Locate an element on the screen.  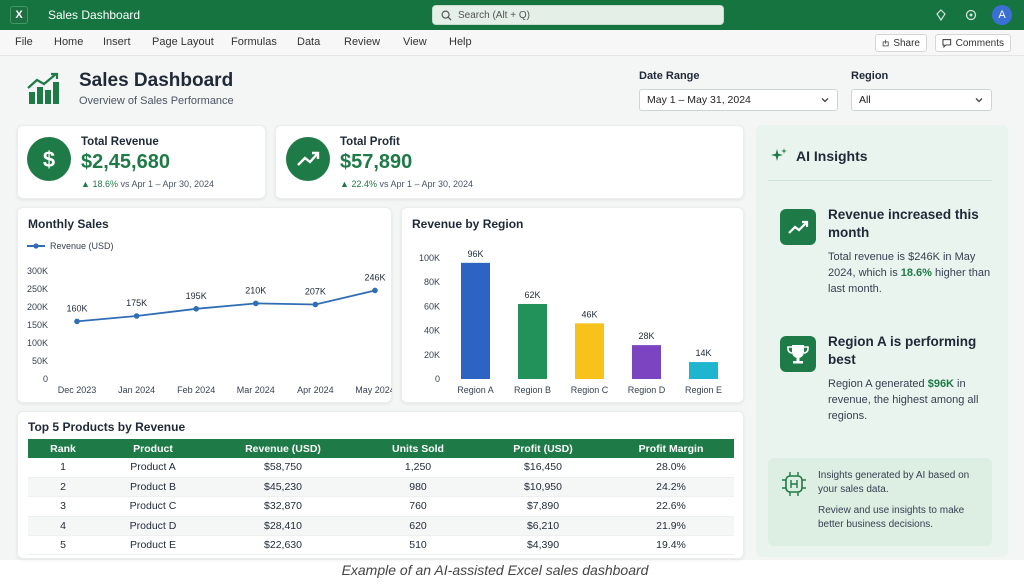
excel-logo-icon: X is located at coordinates (19, 15).